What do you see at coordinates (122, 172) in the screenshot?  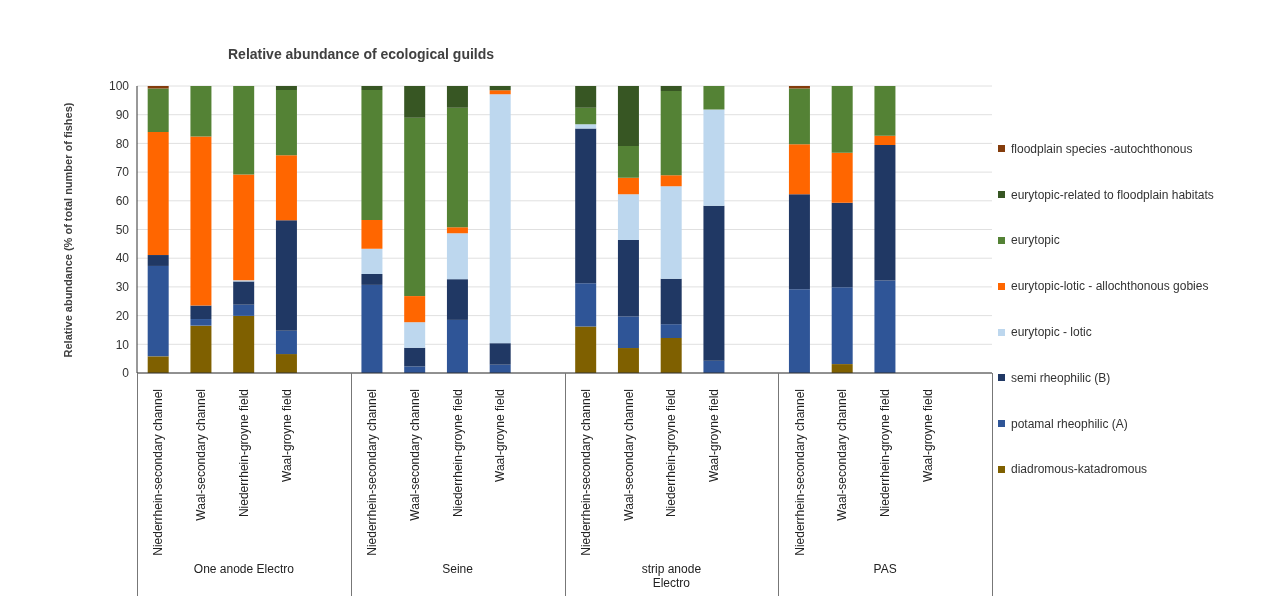 I see `y-tick-label: 70` at bounding box center [122, 172].